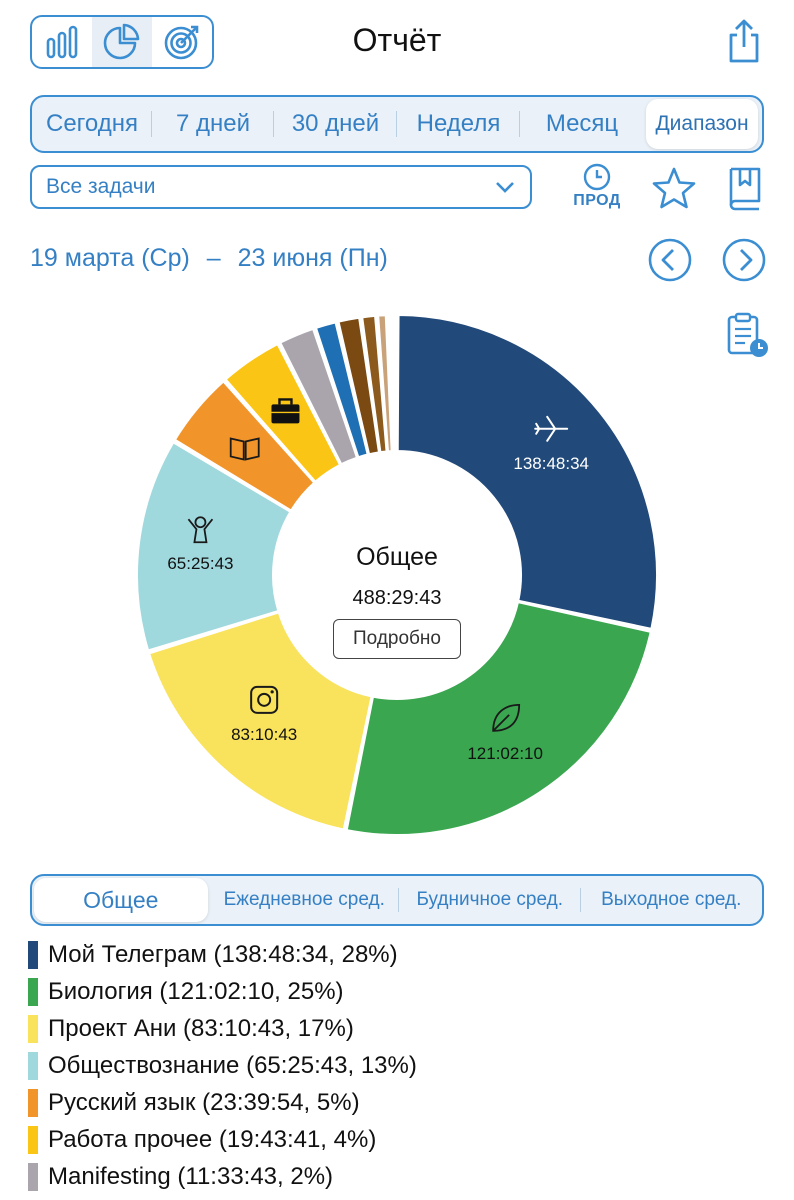 The image size is (794, 1200). I want to click on date-range: 19 марта (Ср) – 23 июня (Пн), so click(214, 258).